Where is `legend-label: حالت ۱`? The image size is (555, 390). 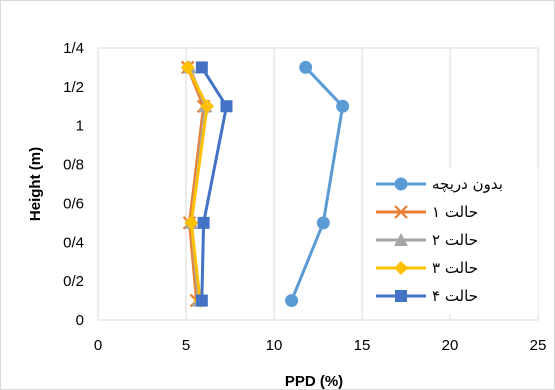 legend-label: حالت ۱ is located at coordinates (455, 212).